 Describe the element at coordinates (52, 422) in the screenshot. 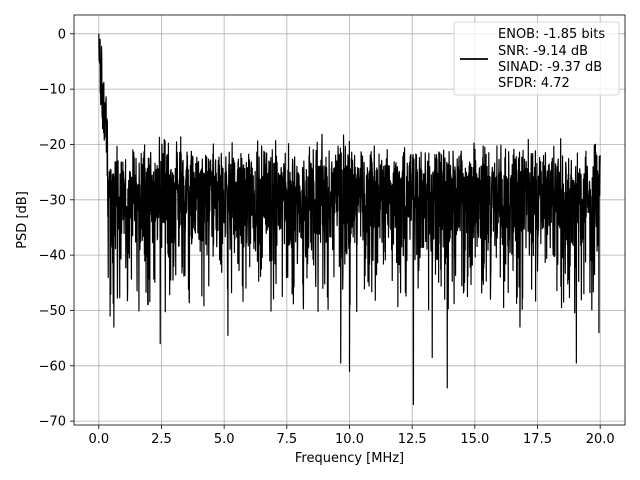

I see `y-tick-label: −70` at that location.